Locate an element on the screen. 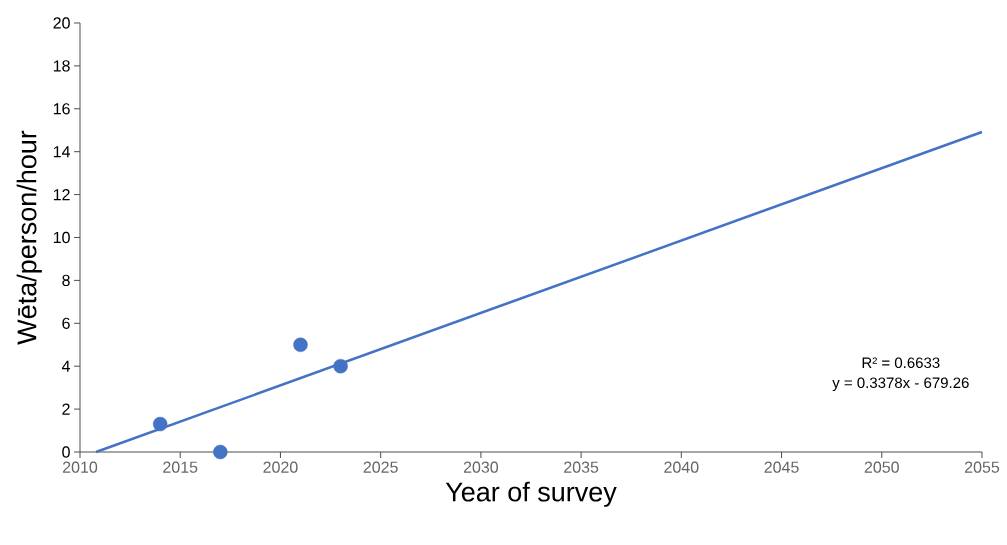 Image resolution: width=1007 pixels, height=545 pixels. y-tick-label: 4 is located at coordinates (66, 366).